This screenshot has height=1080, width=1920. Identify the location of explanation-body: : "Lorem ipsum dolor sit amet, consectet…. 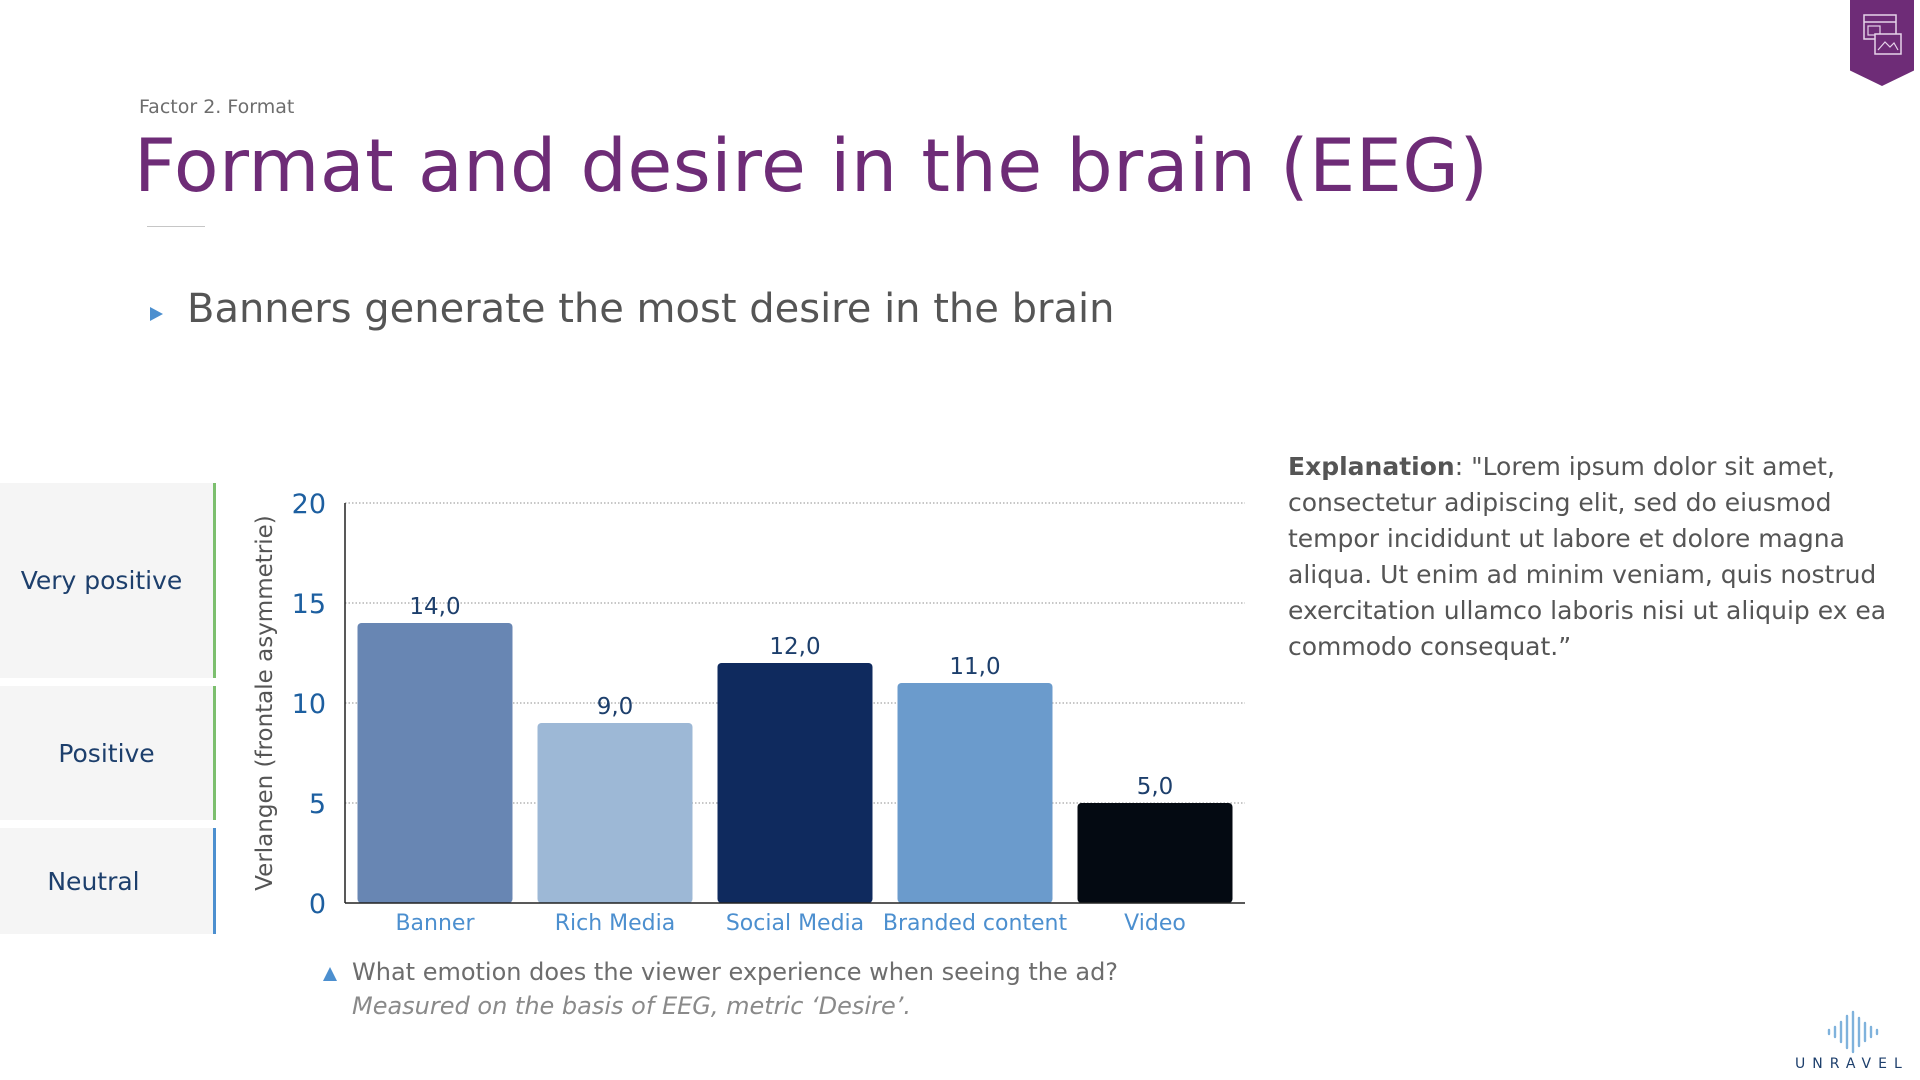
(1587, 556).